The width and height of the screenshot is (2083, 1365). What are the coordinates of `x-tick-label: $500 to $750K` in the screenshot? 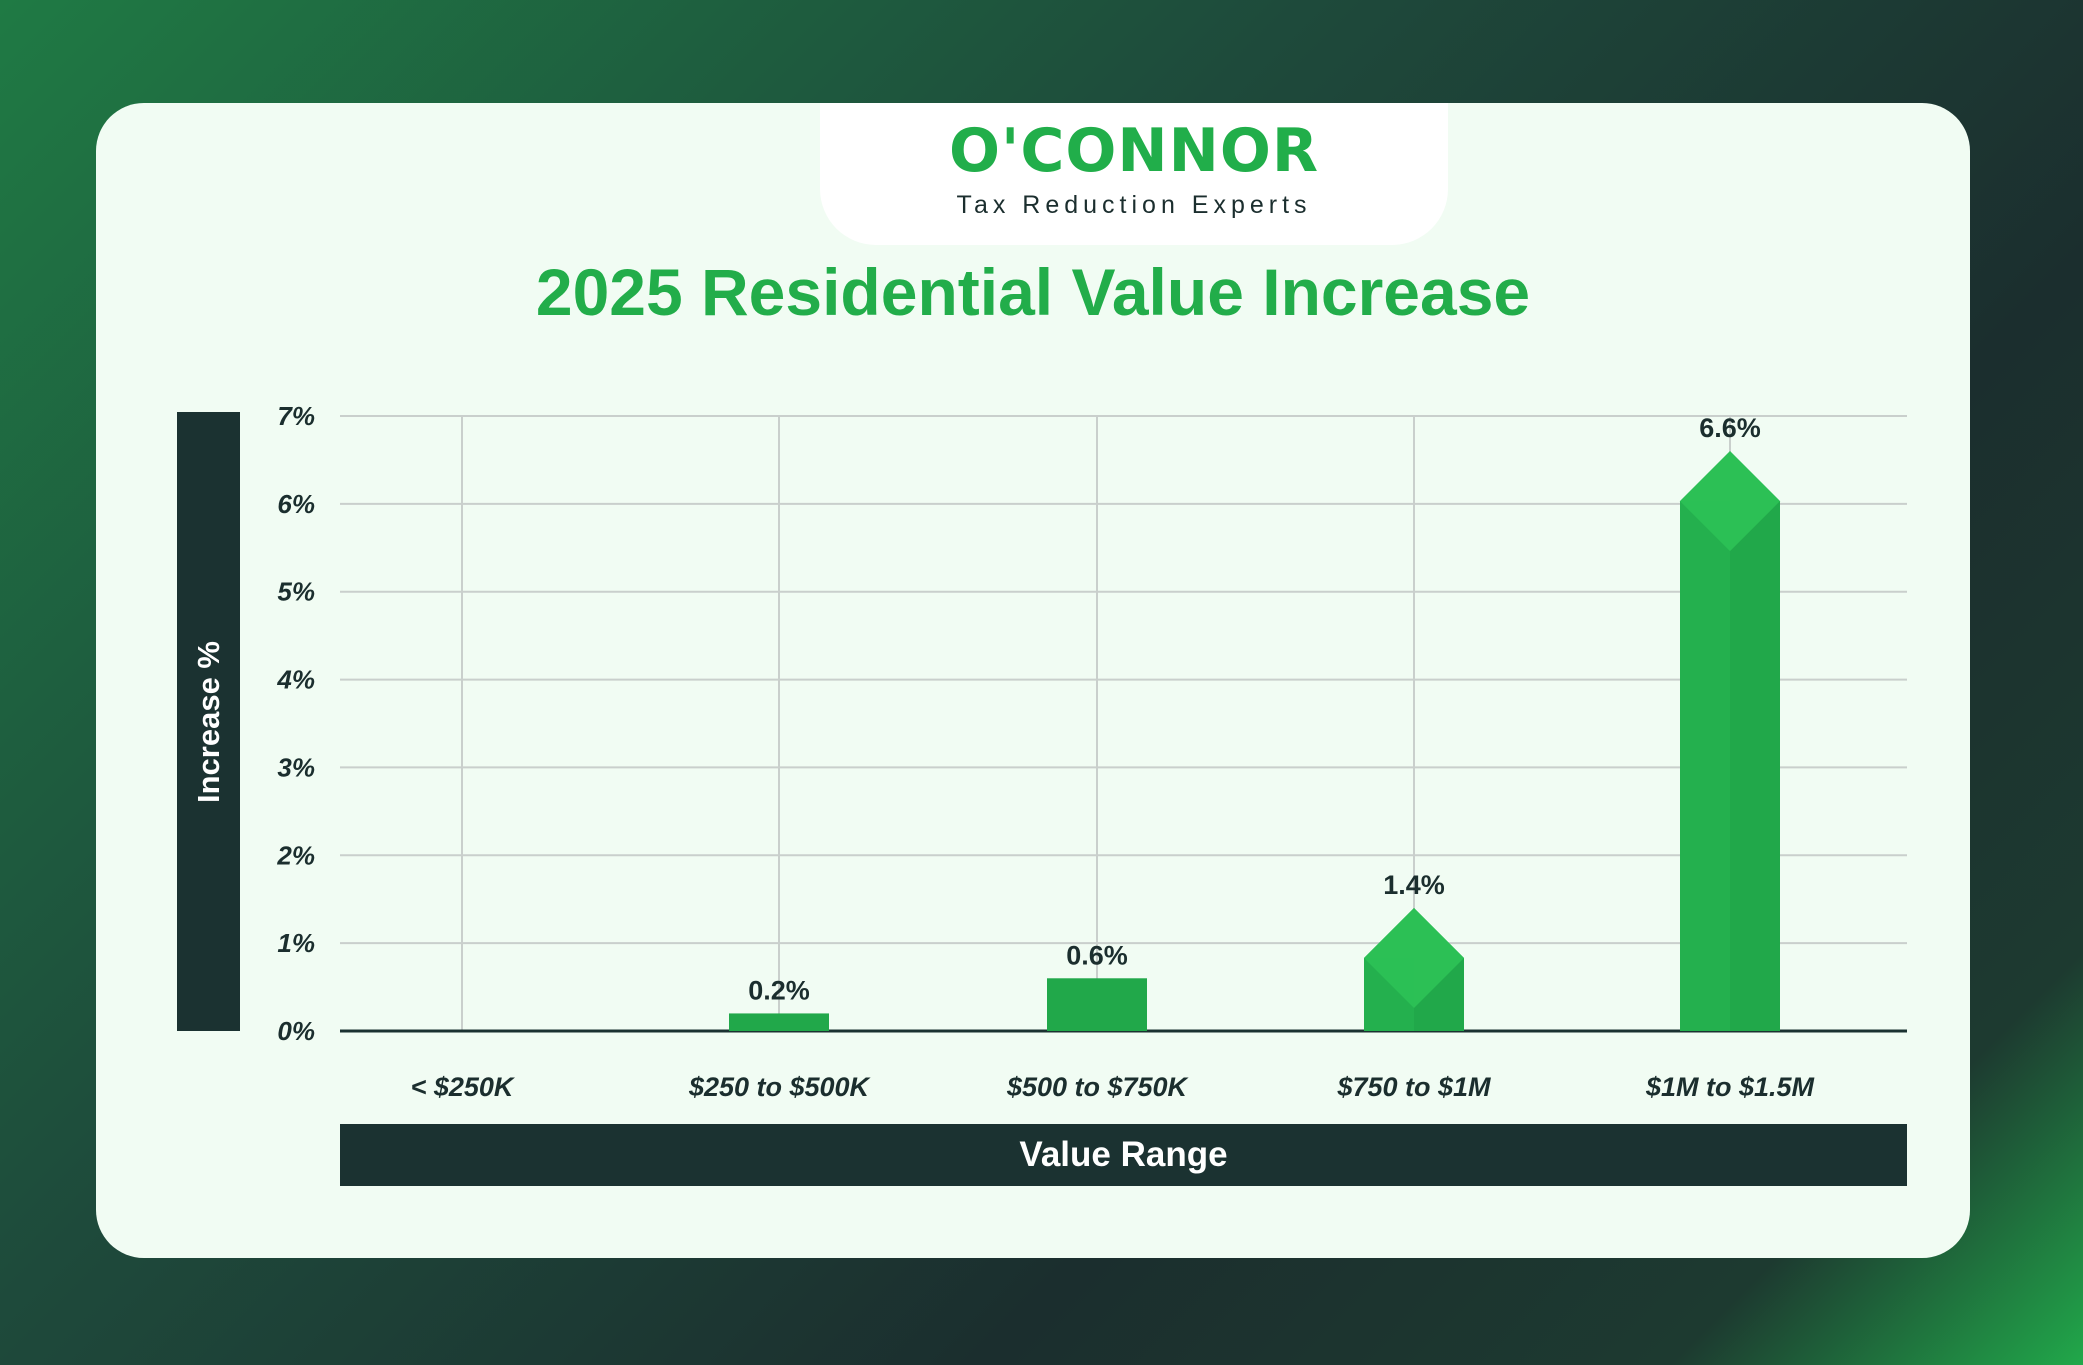 It's located at (1098, 1087).